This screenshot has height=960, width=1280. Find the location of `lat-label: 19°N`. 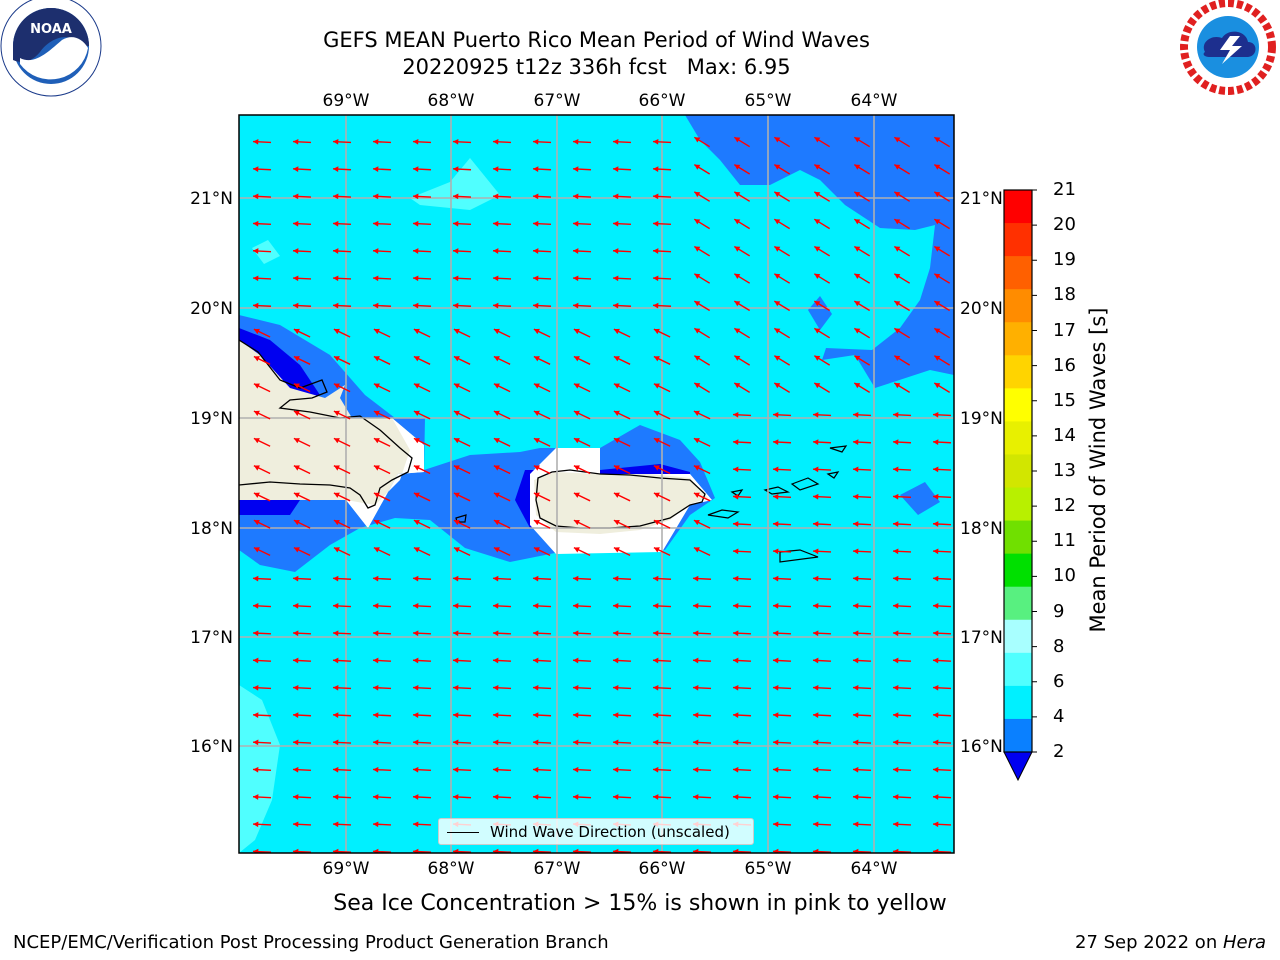

lat-label: 19°N is located at coordinates (211, 419).